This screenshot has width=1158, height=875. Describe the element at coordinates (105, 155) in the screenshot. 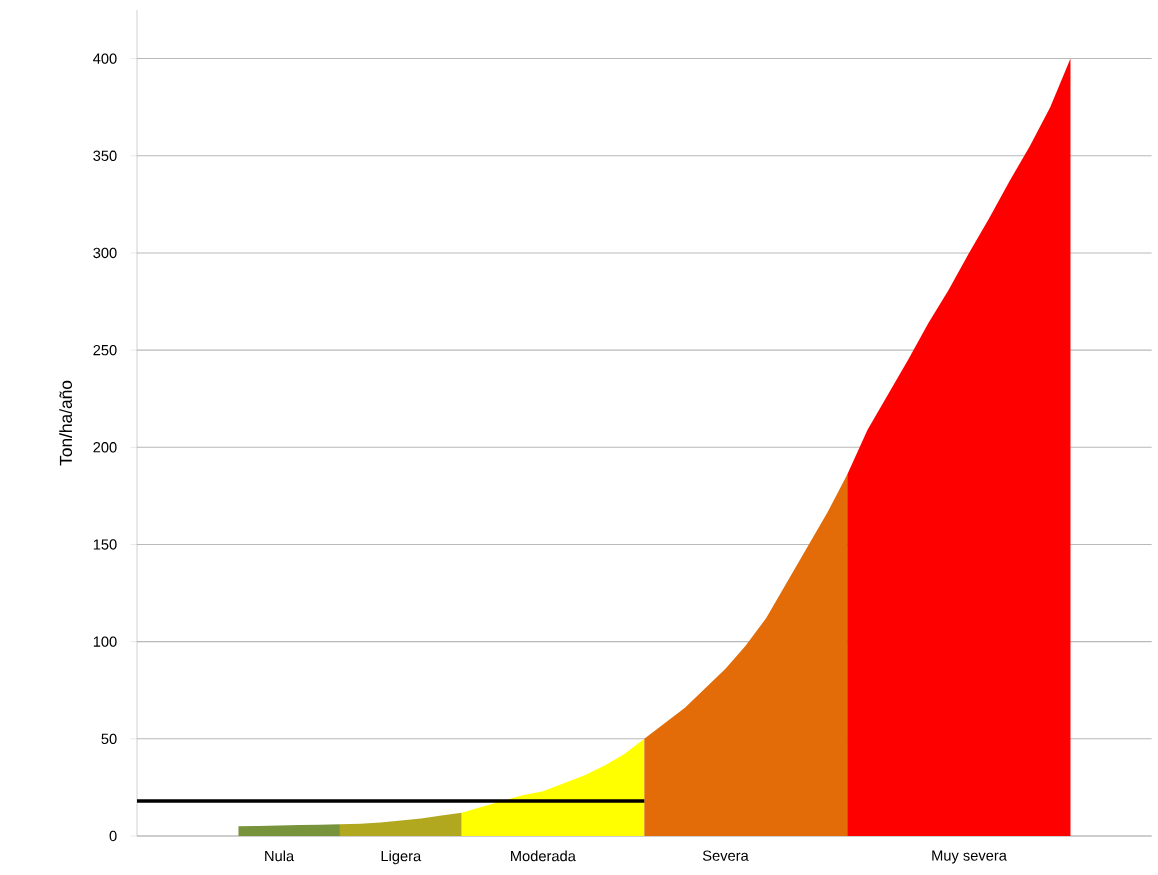

I see `y-tick-label: 350` at that location.